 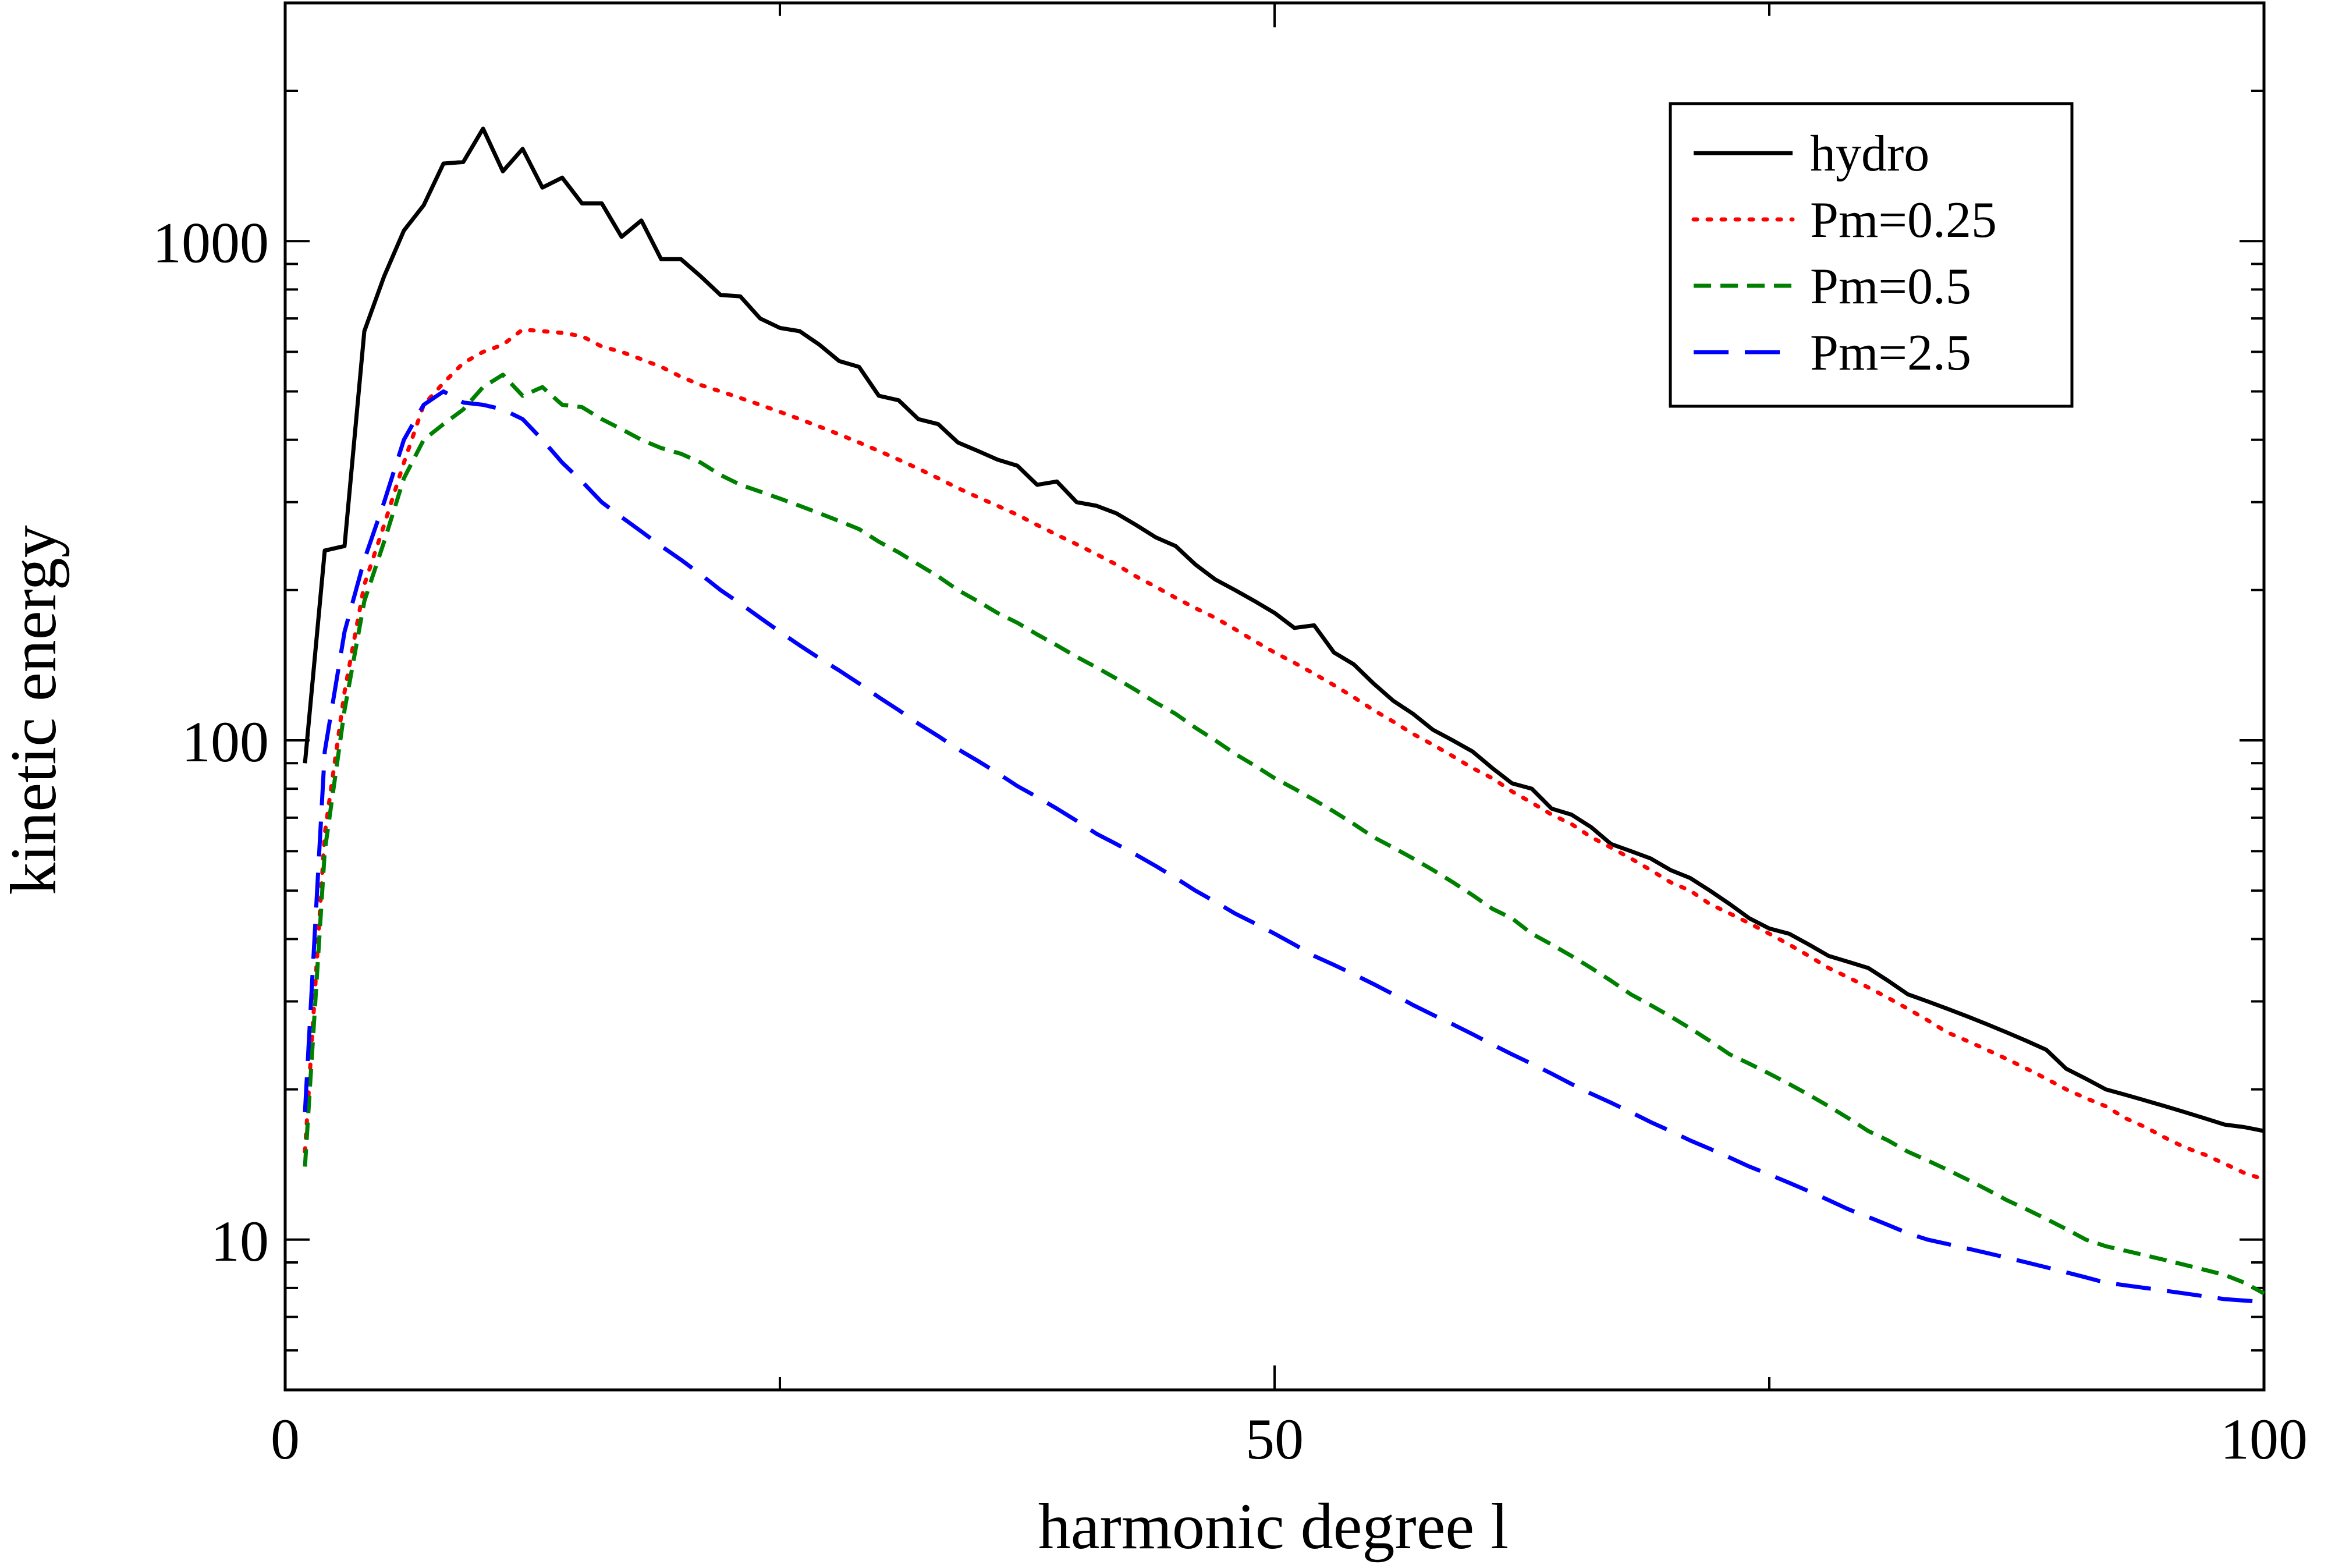 I want to click on legend-label: Pm=2.5, so click(x=1890, y=353).